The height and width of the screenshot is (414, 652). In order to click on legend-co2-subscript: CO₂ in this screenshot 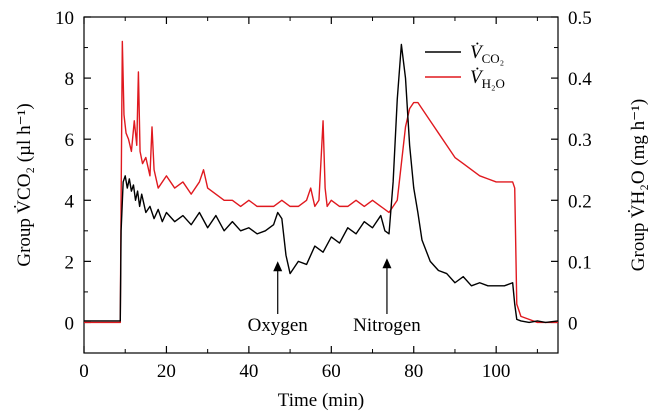, I will do `click(493, 58)`.